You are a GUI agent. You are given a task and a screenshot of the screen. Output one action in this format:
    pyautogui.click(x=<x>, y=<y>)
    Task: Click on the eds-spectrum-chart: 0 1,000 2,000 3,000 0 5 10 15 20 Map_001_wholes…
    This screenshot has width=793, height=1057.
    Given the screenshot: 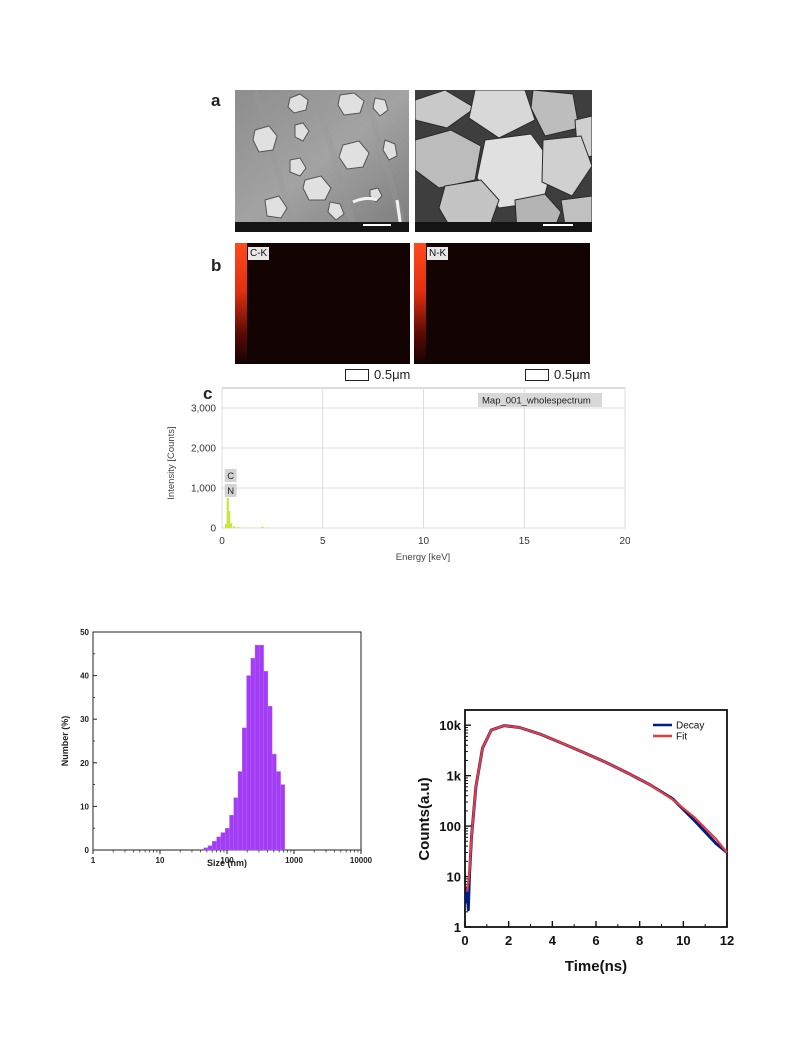 What is the action you would take?
    pyautogui.click(x=398, y=475)
    